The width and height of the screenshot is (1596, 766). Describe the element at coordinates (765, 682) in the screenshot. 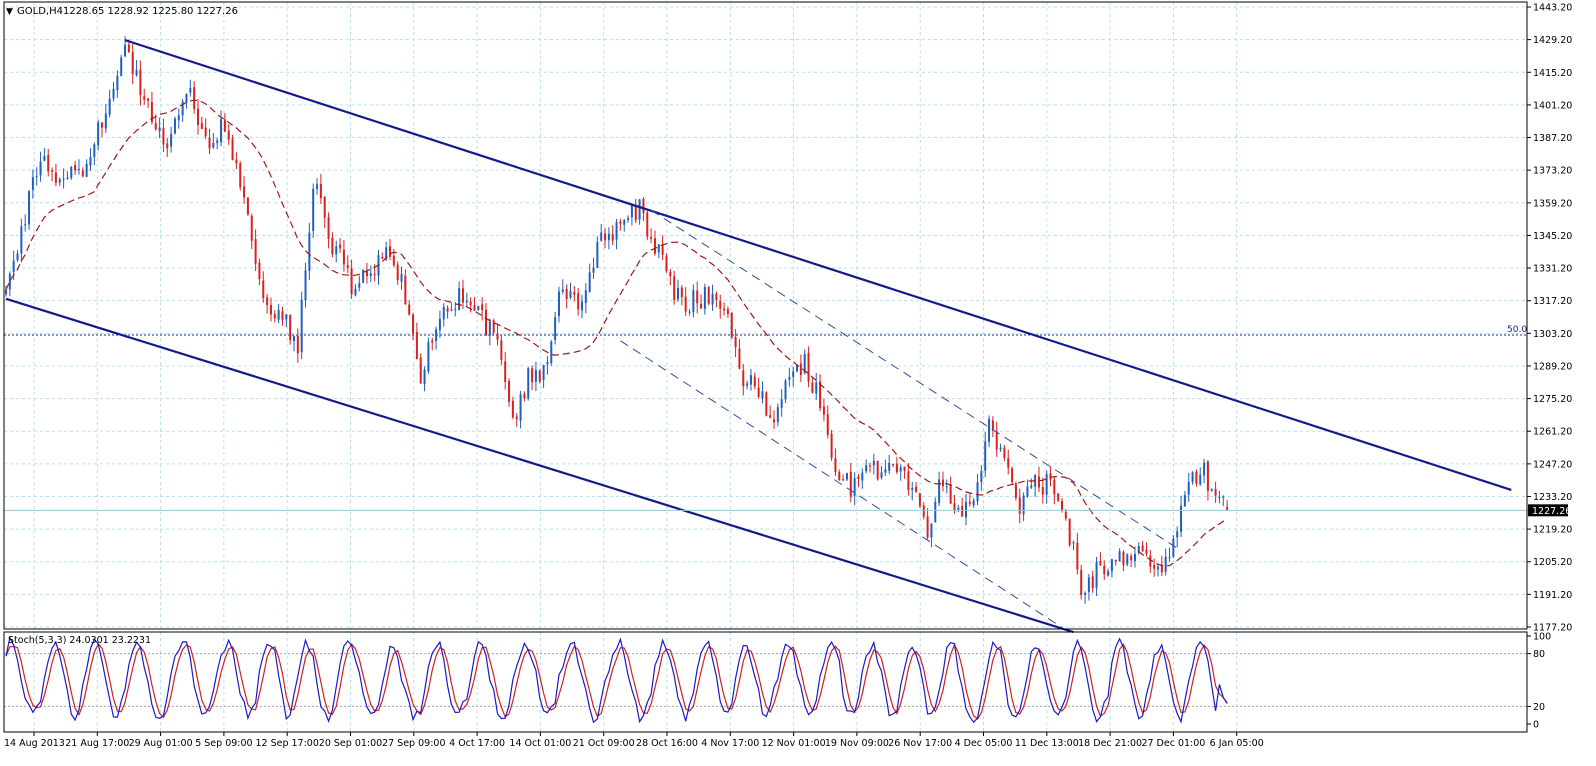

I see `stochastic-pane` at that location.